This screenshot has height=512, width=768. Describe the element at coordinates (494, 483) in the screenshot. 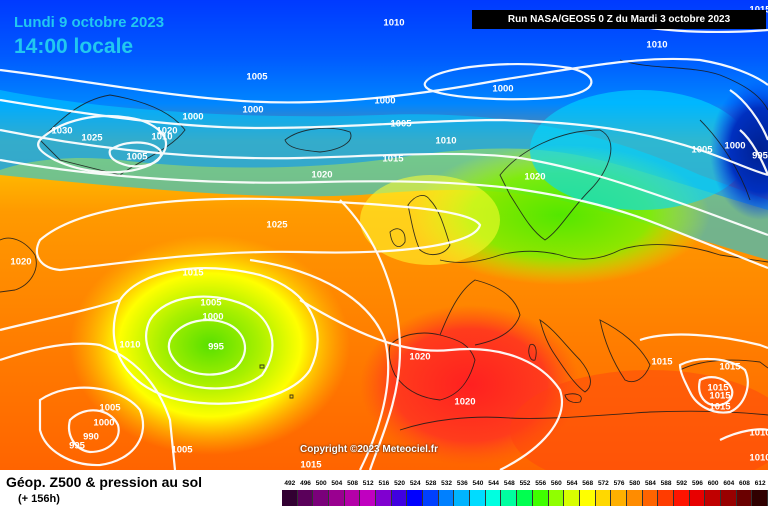

I see `legend-value-label: 544` at that location.